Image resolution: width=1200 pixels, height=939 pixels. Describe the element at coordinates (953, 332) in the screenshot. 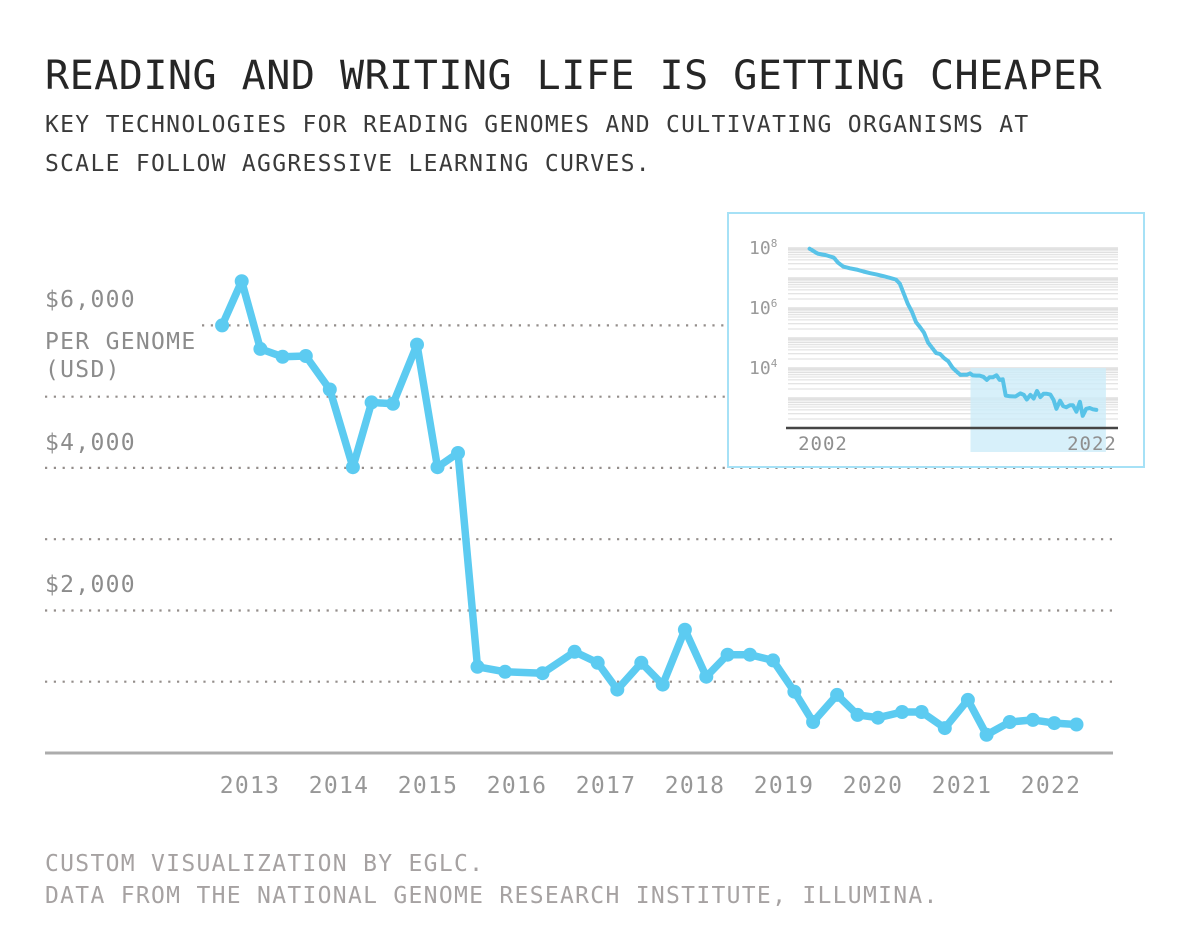

I see `inset-cost-line` at that location.